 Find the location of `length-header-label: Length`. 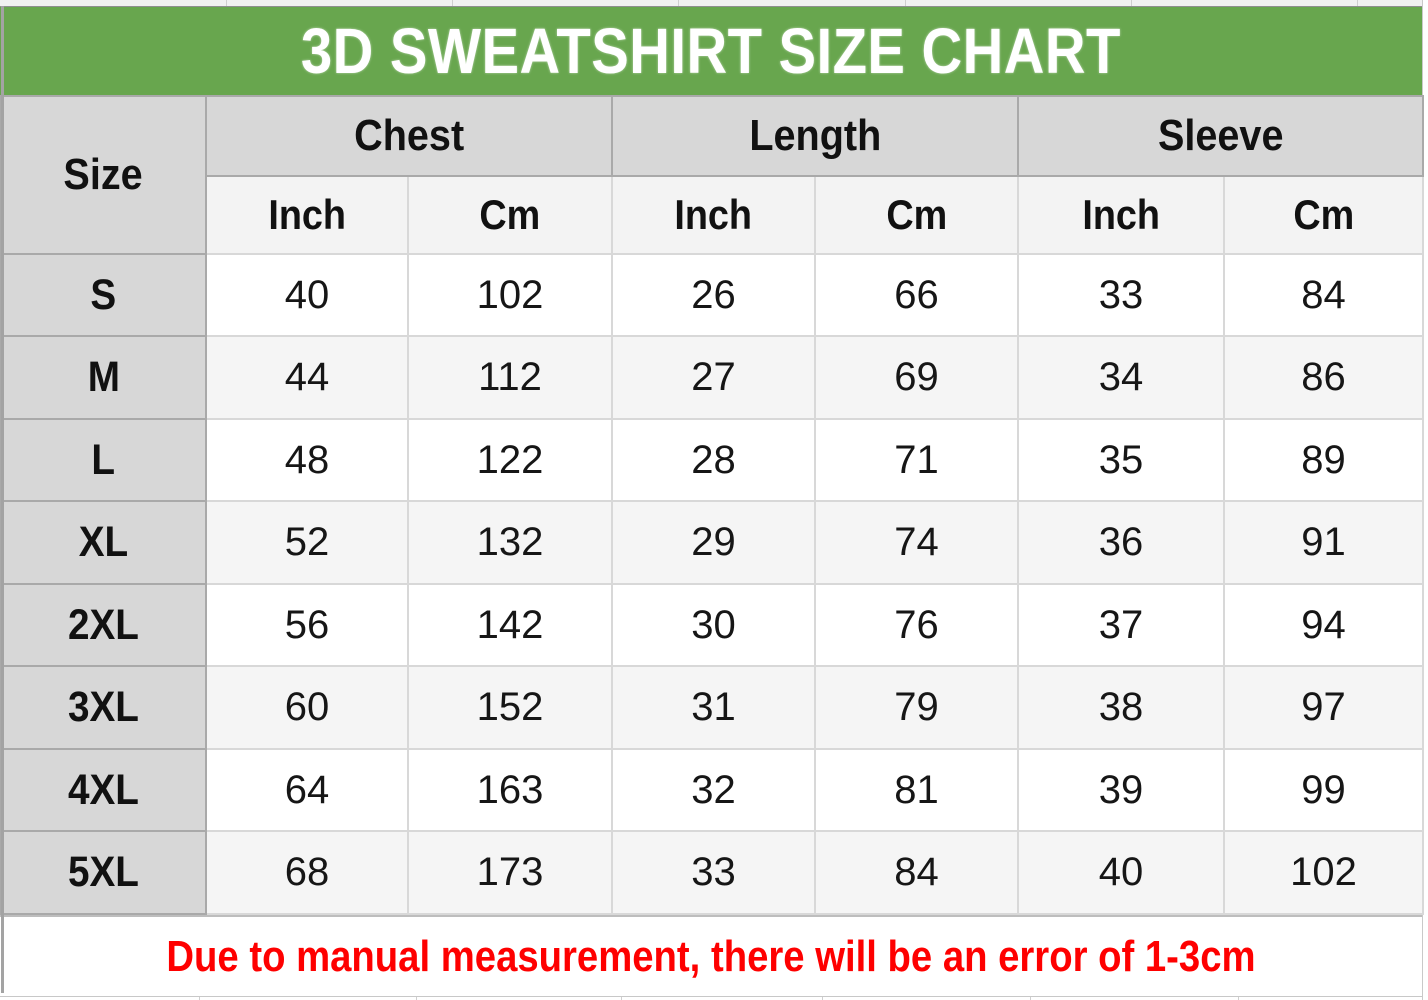

length-header-label: Length is located at coordinates (815, 135).